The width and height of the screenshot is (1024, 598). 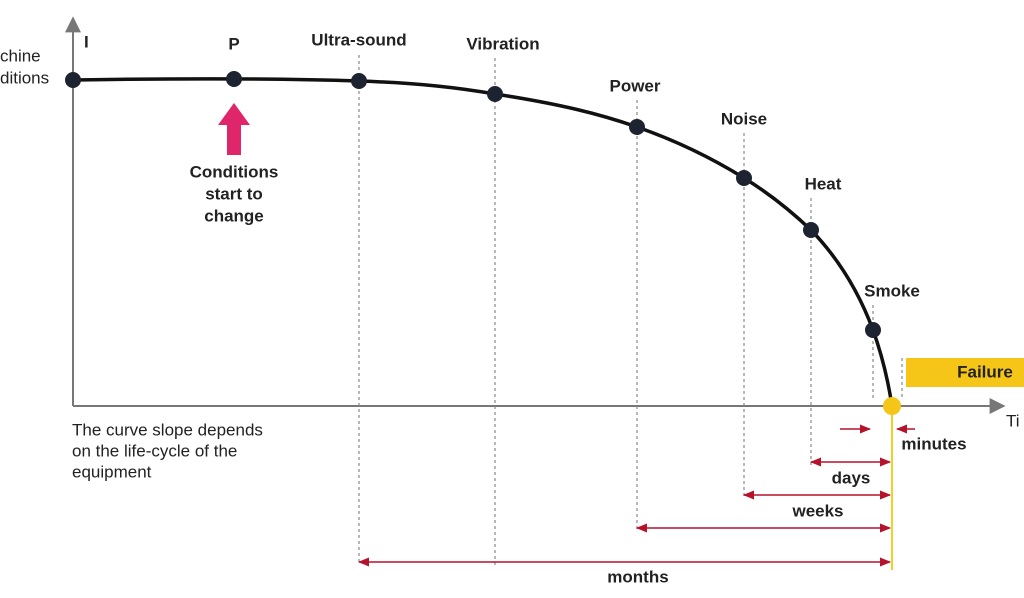 I want to click on note: The curve slope depends, so click(x=167, y=429).